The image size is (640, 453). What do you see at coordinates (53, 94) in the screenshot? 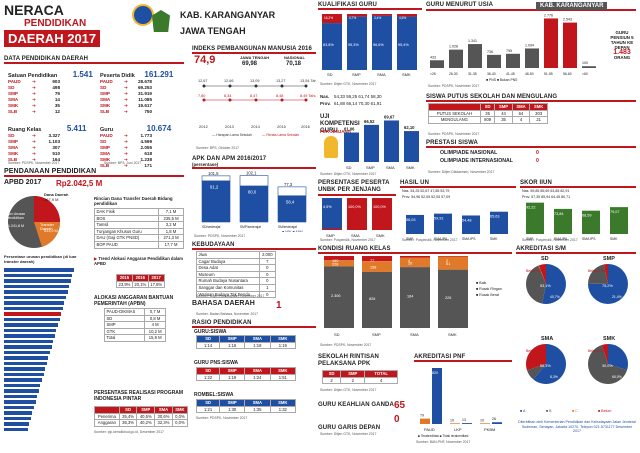
I see `list-item: SMP ➔ 79` at bounding box center [53, 94].